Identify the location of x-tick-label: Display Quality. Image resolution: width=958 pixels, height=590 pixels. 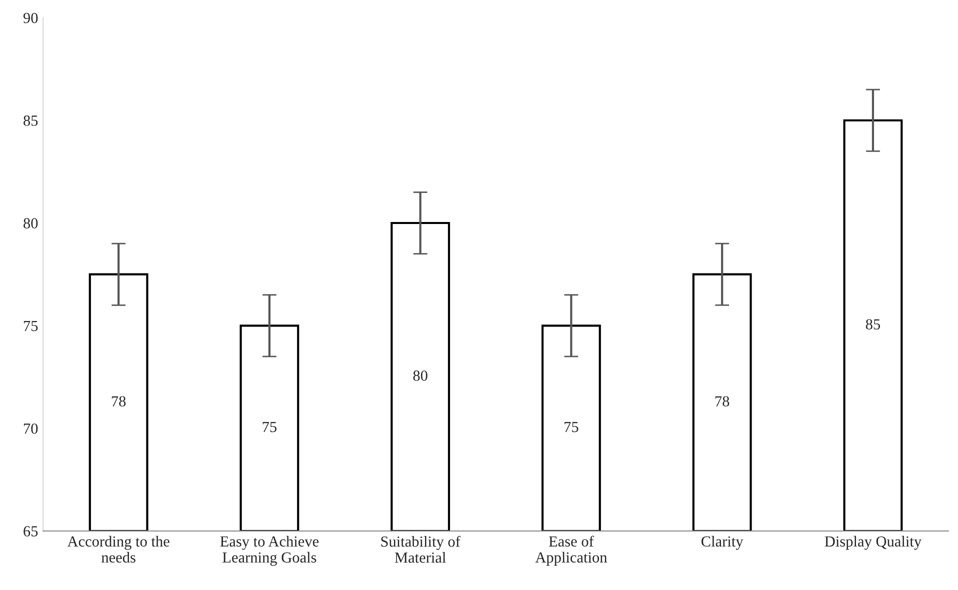
(873, 543).